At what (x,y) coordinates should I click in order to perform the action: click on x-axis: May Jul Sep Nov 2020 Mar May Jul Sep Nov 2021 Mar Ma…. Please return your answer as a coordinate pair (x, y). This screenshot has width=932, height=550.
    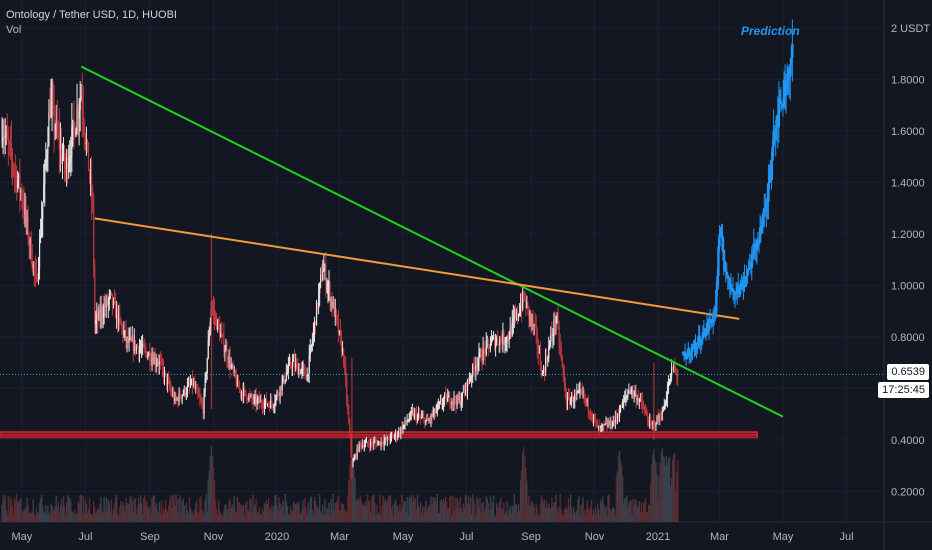
    Looking at the image, I should click on (432, 537).